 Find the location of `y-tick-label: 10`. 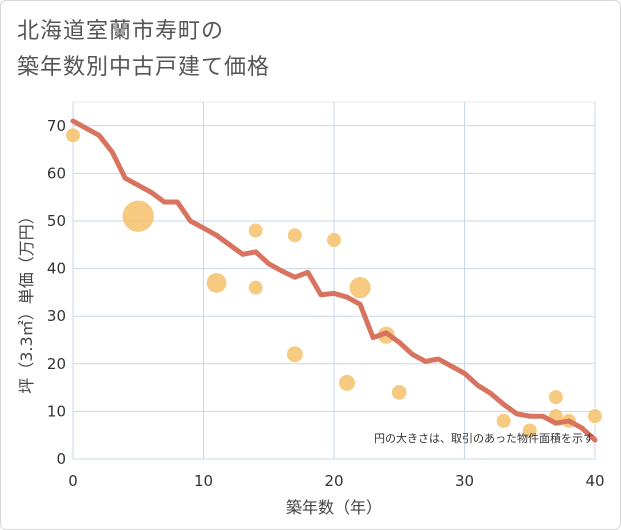

y-tick-label: 10 is located at coordinates (56, 411).